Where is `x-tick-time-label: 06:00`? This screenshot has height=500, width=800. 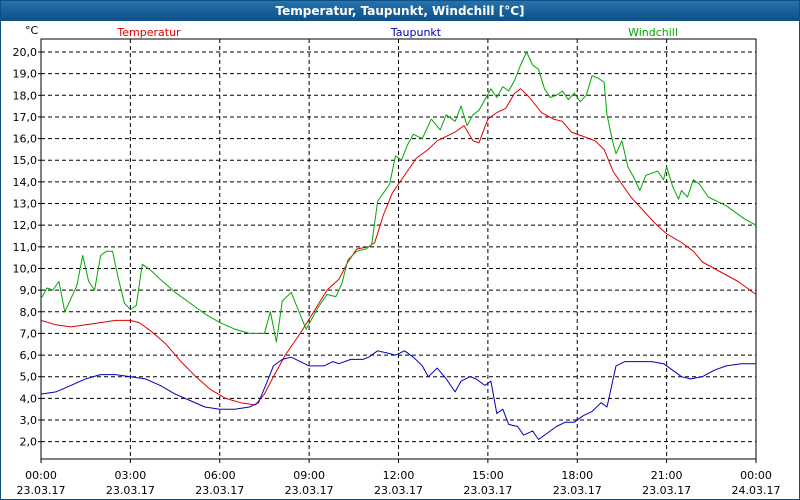 x-tick-time-label: 06:00 is located at coordinates (220, 475).